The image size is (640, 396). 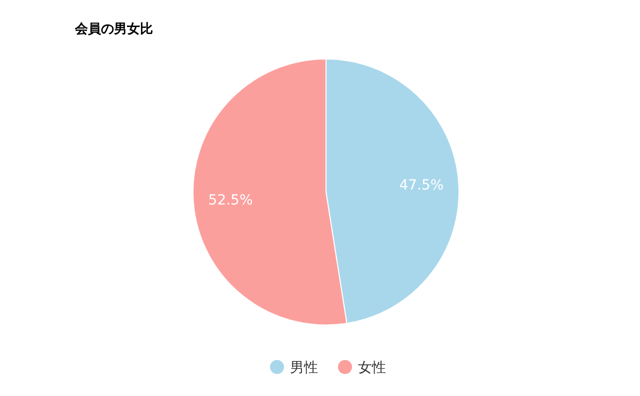 What do you see at coordinates (230, 200) in the screenshot?
I see `data-label: 52.5%` at bounding box center [230, 200].